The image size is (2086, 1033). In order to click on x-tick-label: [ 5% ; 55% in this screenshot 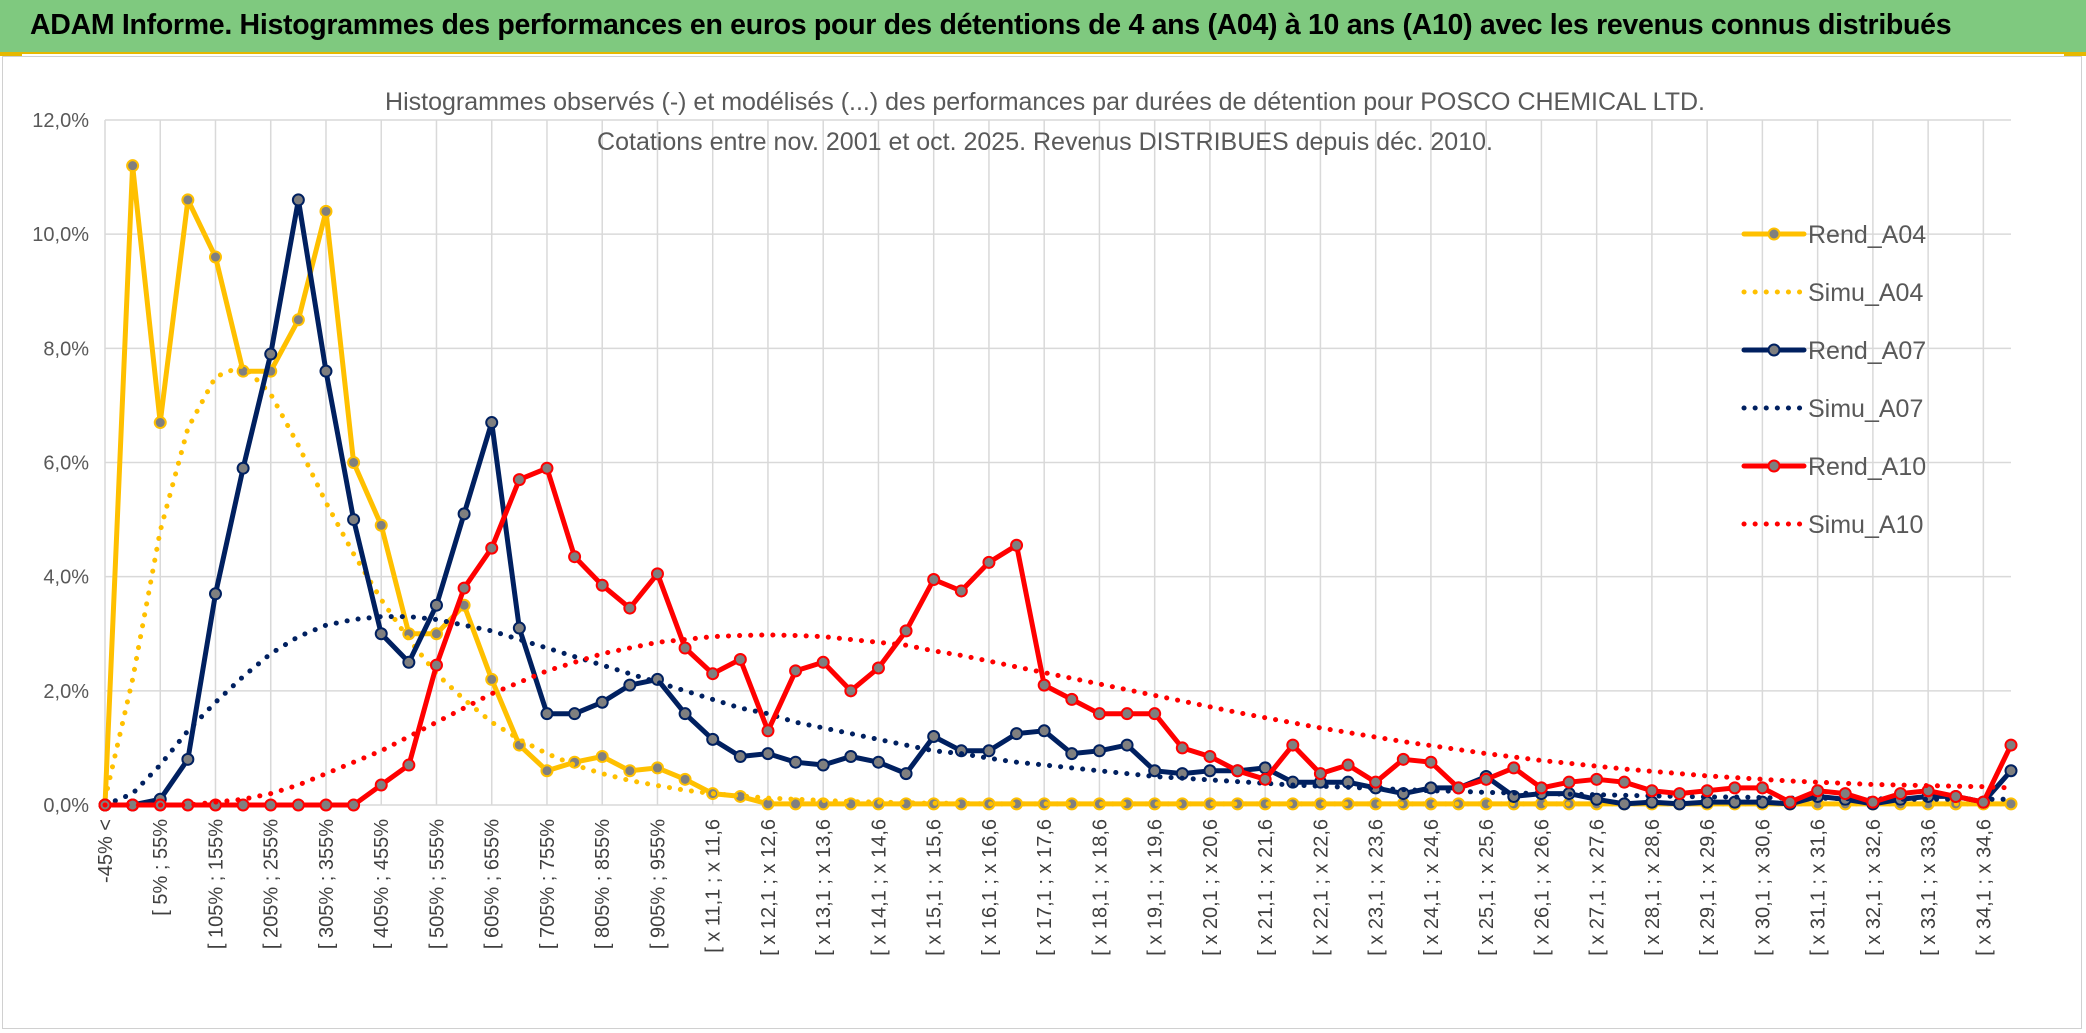, I will do `click(161, 867)`.